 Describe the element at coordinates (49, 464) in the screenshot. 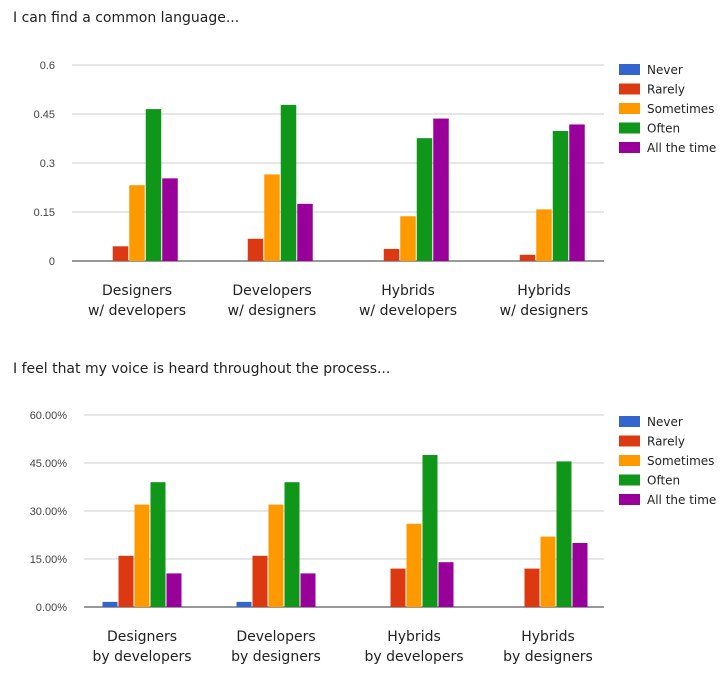

I see `y-tick-label: 45.00%` at that location.